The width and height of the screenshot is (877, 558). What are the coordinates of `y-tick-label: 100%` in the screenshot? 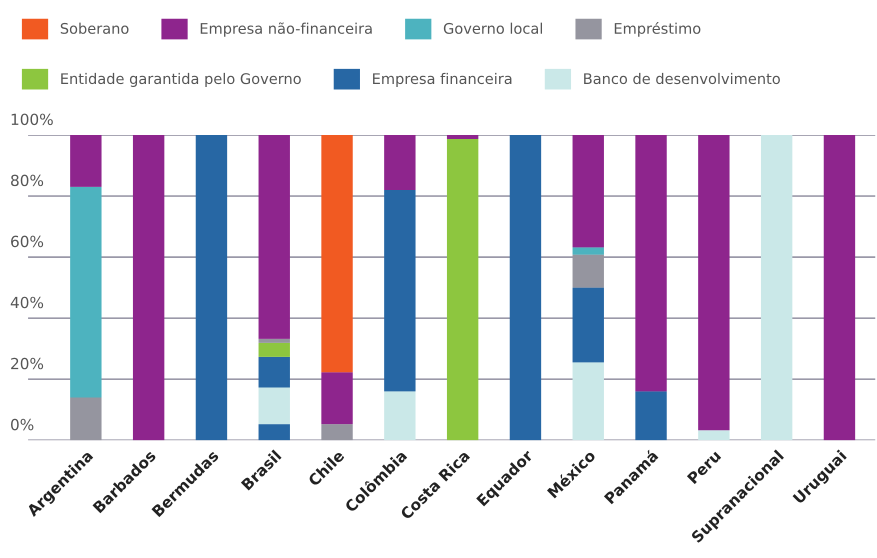 It's located at (32, 120).